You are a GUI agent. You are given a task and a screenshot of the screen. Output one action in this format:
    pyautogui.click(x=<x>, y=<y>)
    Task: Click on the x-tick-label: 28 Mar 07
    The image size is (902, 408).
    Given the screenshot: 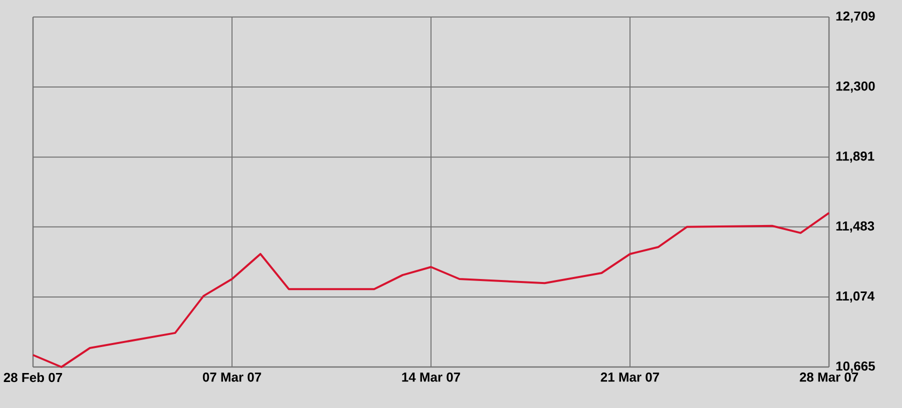 What is the action you would take?
    pyautogui.click(x=829, y=377)
    